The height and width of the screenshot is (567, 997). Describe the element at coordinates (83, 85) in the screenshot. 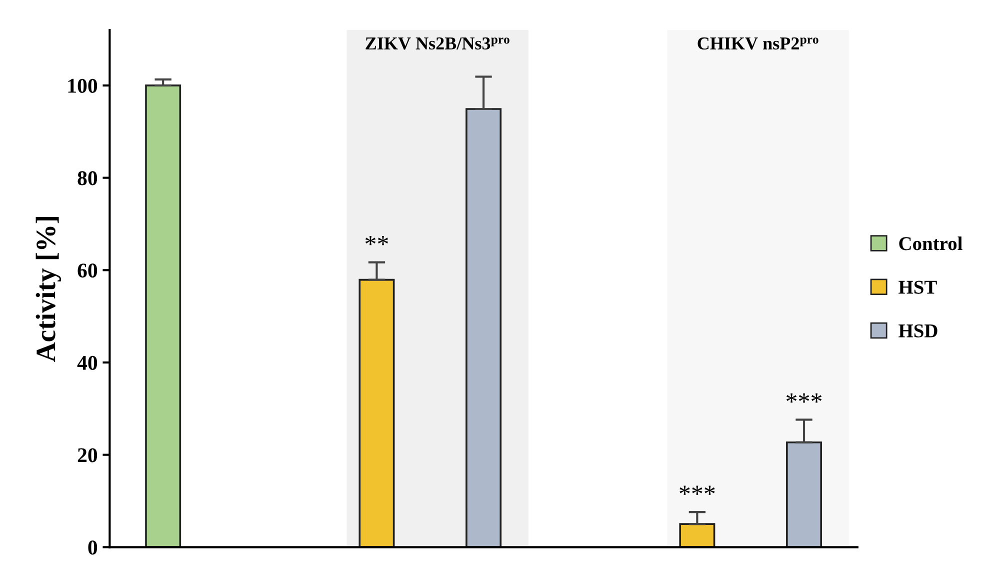

I see `y-tick-label: 100` at that location.